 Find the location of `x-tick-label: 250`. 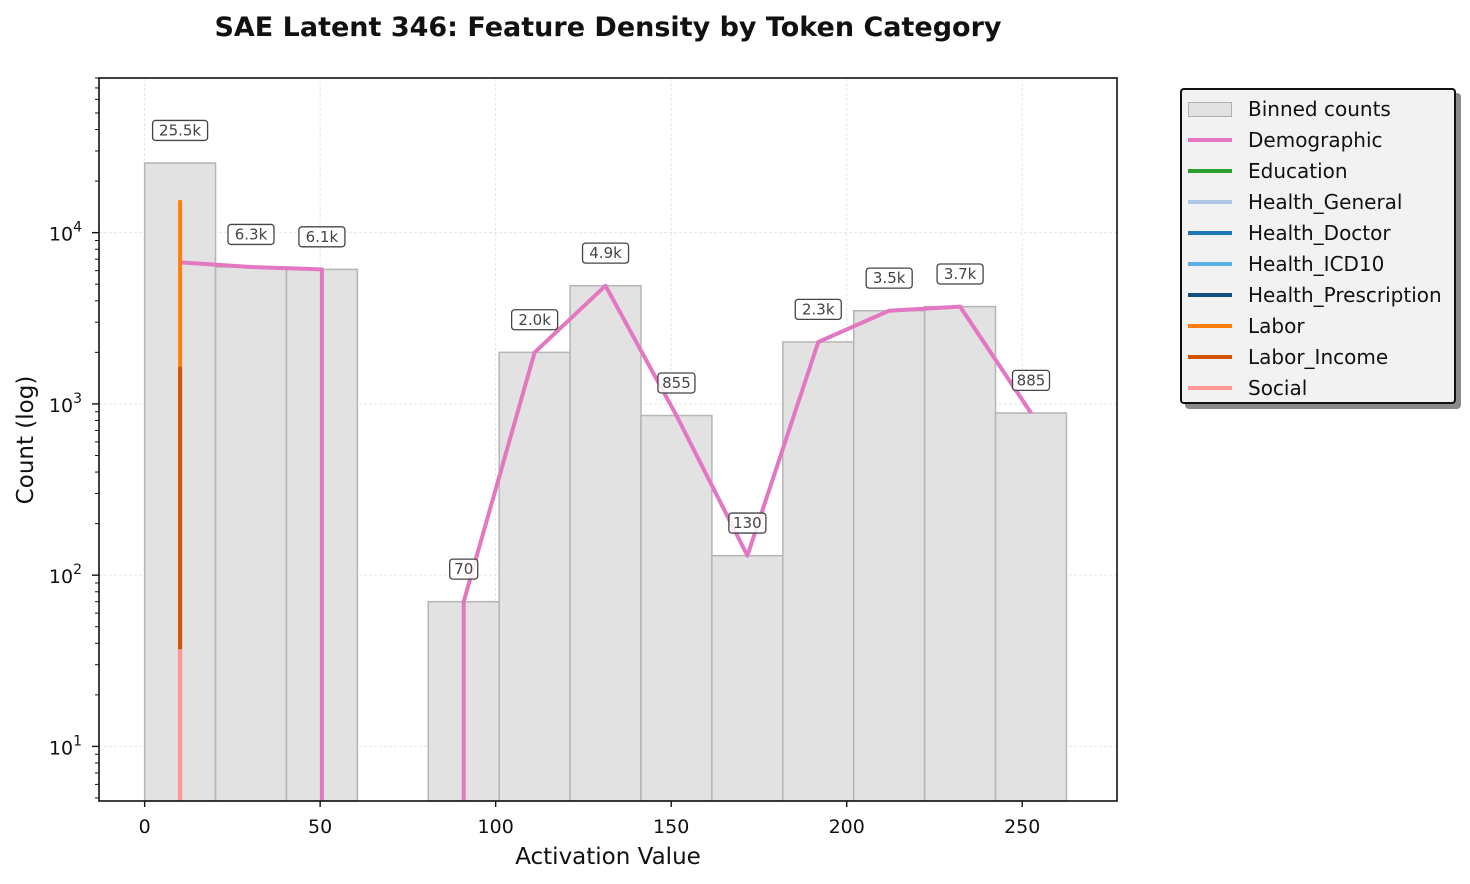

x-tick-label: 250 is located at coordinates (1022, 827).